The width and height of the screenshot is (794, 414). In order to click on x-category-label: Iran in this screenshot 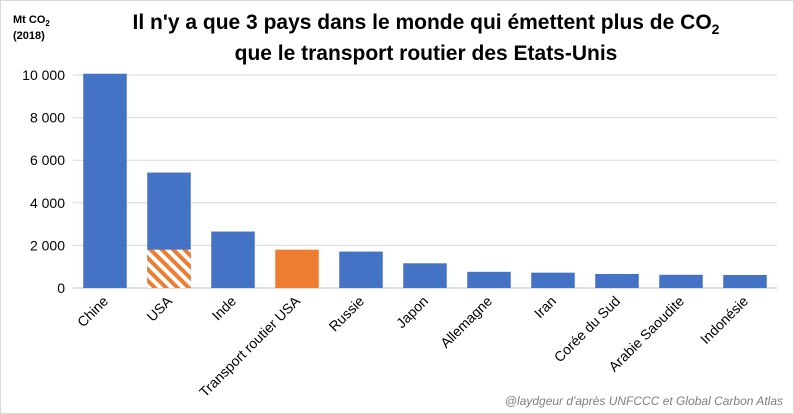, I will do `click(545, 307)`.